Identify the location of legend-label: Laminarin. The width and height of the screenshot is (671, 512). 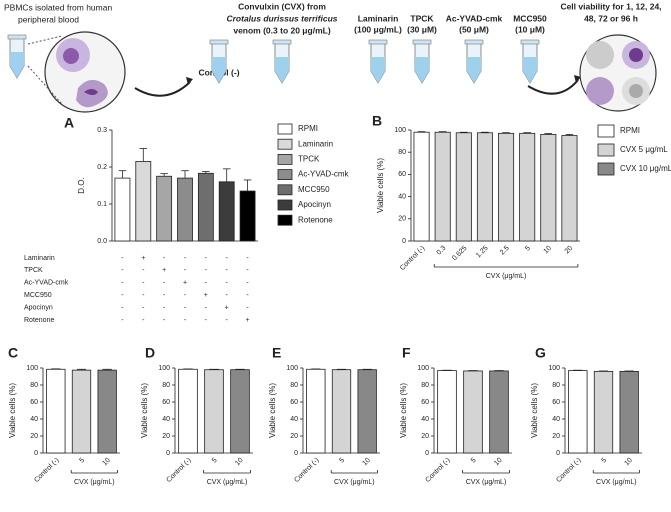
(315, 143).